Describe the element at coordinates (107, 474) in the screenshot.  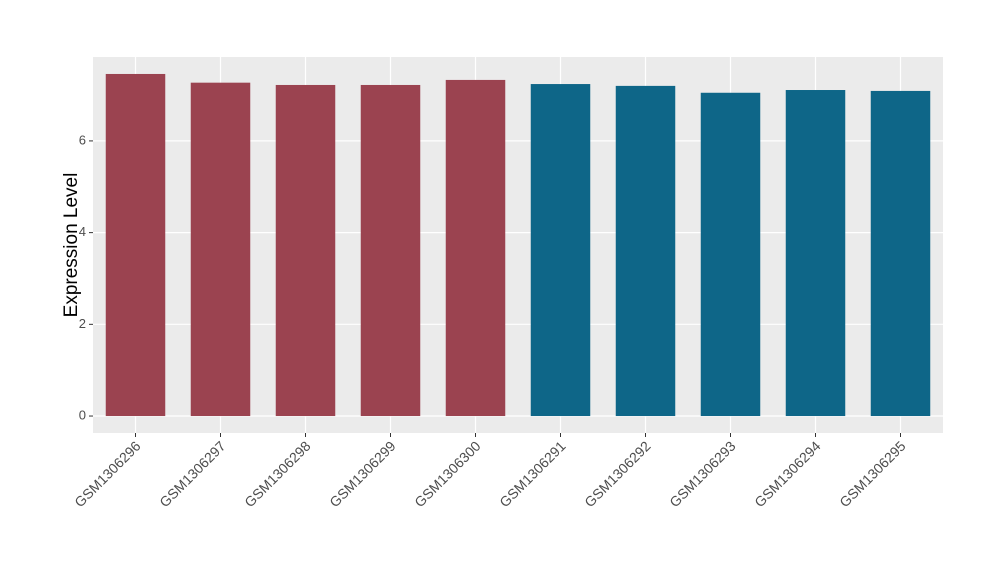
I see `x-tick-label: GSM1306296` at that location.